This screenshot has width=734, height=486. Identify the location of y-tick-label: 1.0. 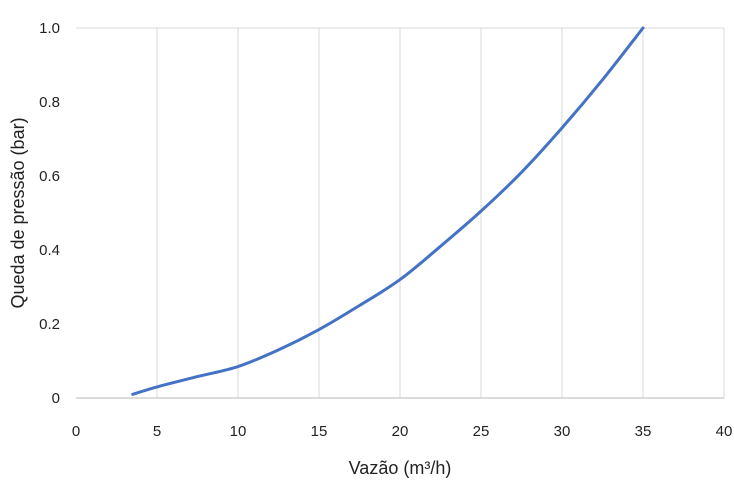
(49, 28).